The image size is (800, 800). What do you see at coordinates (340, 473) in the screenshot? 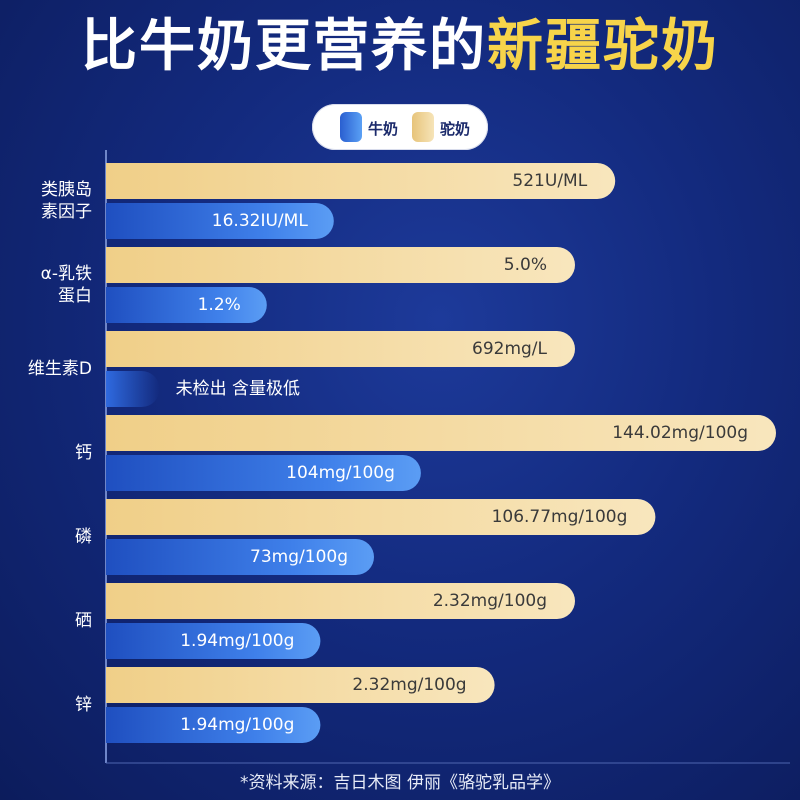
I see `cow-milk-value-label: 104mg/100g` at bounding box center [340, 473].